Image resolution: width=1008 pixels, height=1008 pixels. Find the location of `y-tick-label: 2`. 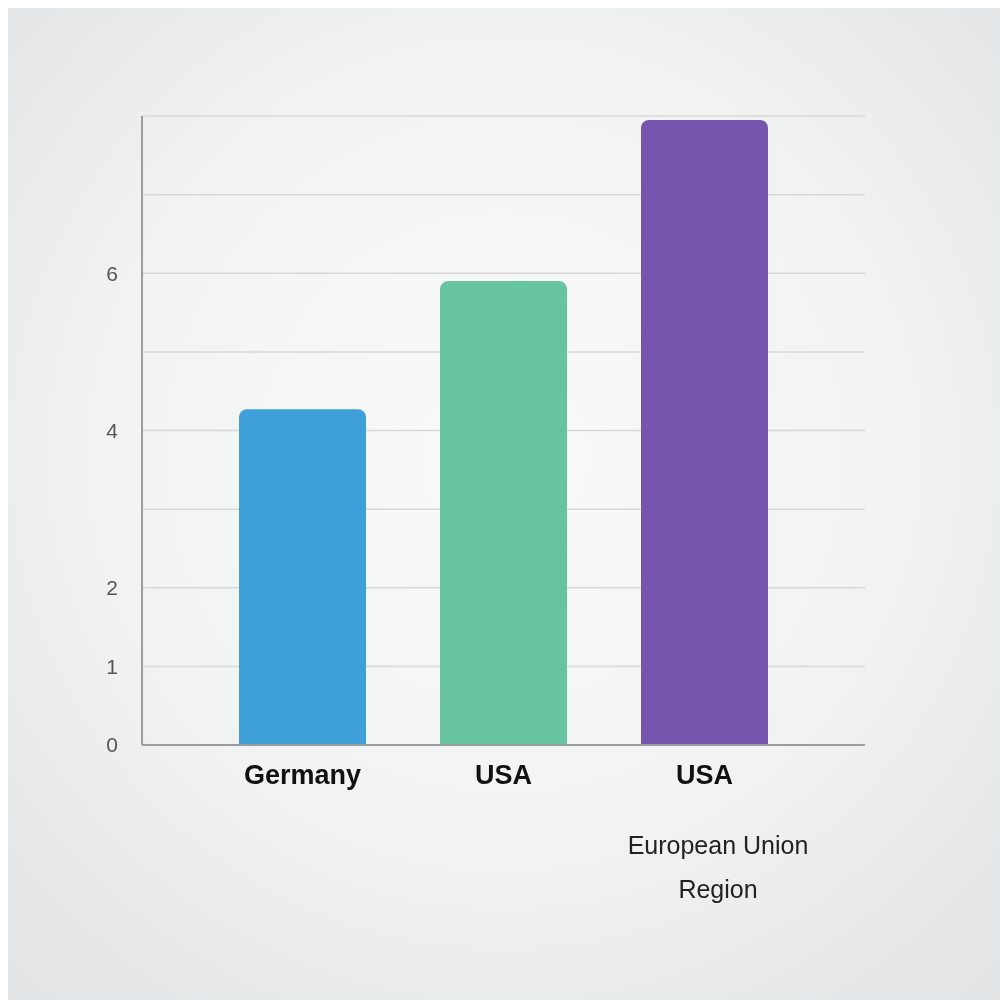

y-tick-label: 2 is located at coordinates (112, 588).